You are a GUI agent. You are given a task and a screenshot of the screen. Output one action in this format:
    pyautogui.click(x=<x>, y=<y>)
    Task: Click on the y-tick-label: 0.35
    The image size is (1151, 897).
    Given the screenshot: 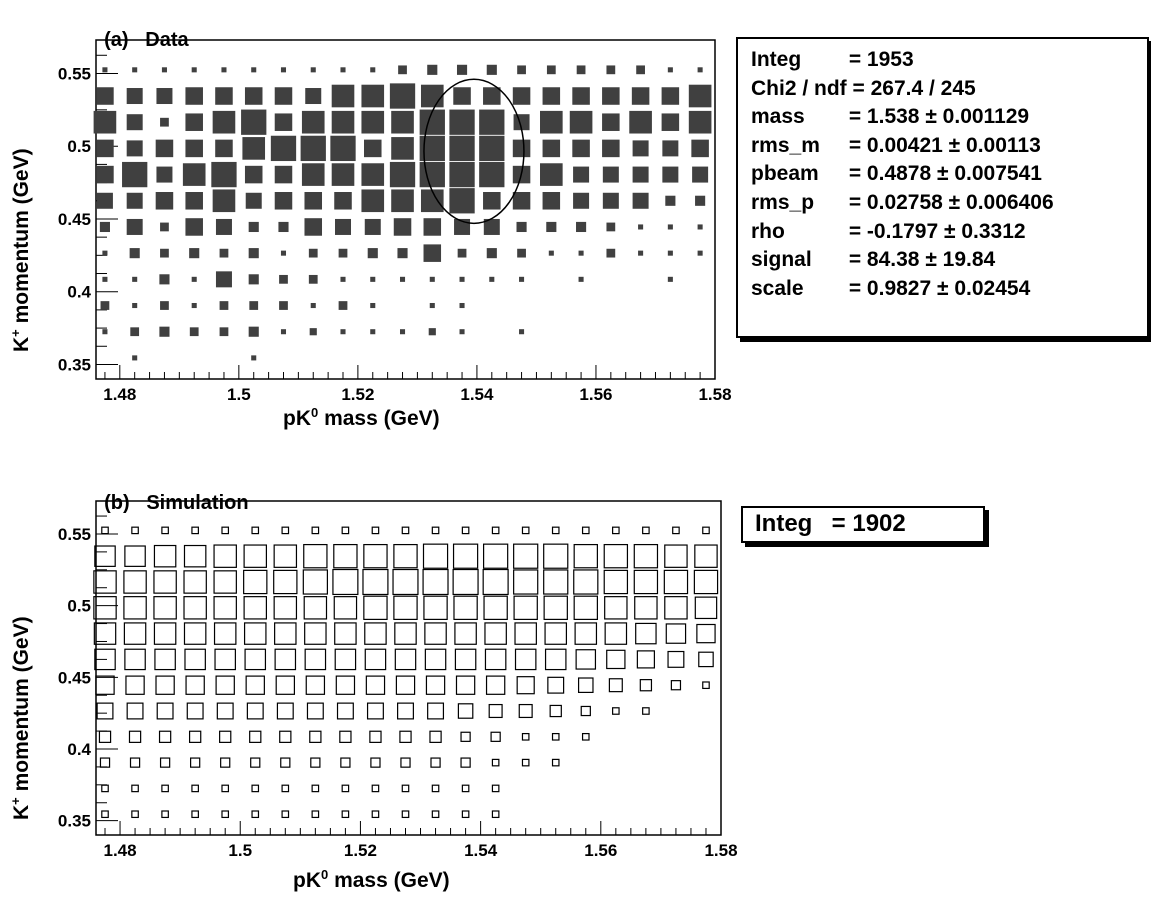 What is the action you would take?
    pyautogui.click(x=74, y=821)
    